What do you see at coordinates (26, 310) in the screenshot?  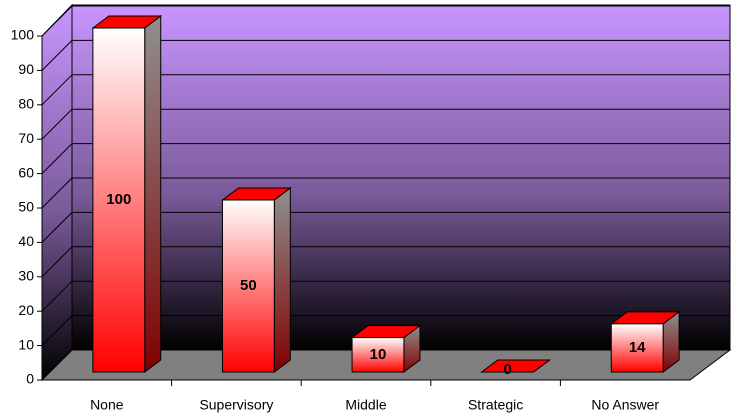 I see `y-tick-label: 20` at bounding box center [26, 310].